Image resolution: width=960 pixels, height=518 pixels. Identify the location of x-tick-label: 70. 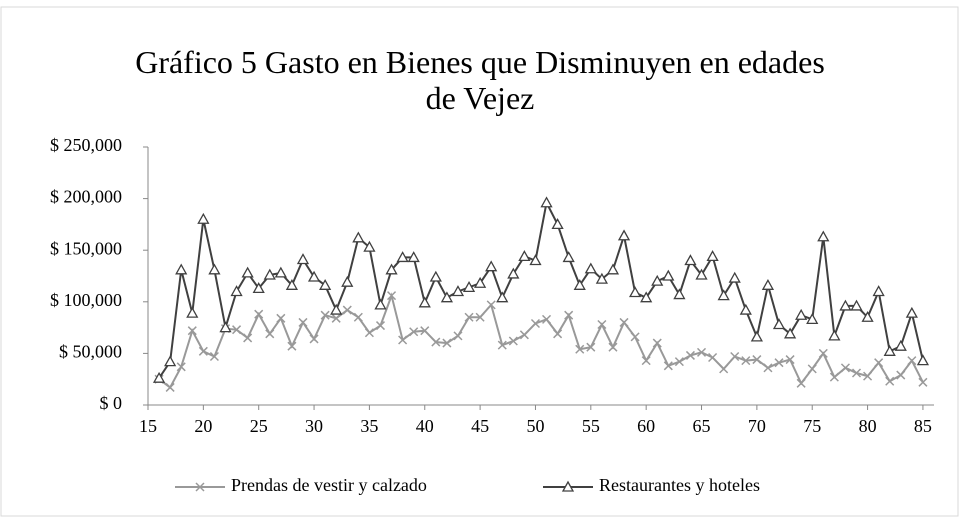
(757, 426).